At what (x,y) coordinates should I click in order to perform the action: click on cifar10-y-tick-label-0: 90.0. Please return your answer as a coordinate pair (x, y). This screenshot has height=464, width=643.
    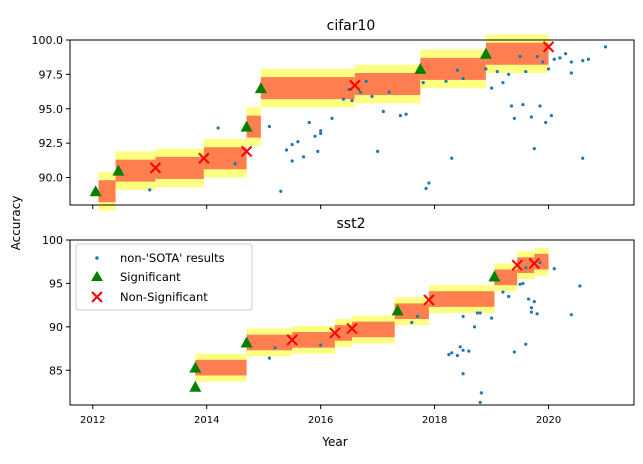
    Looking at the image, I should click on (51, 178).